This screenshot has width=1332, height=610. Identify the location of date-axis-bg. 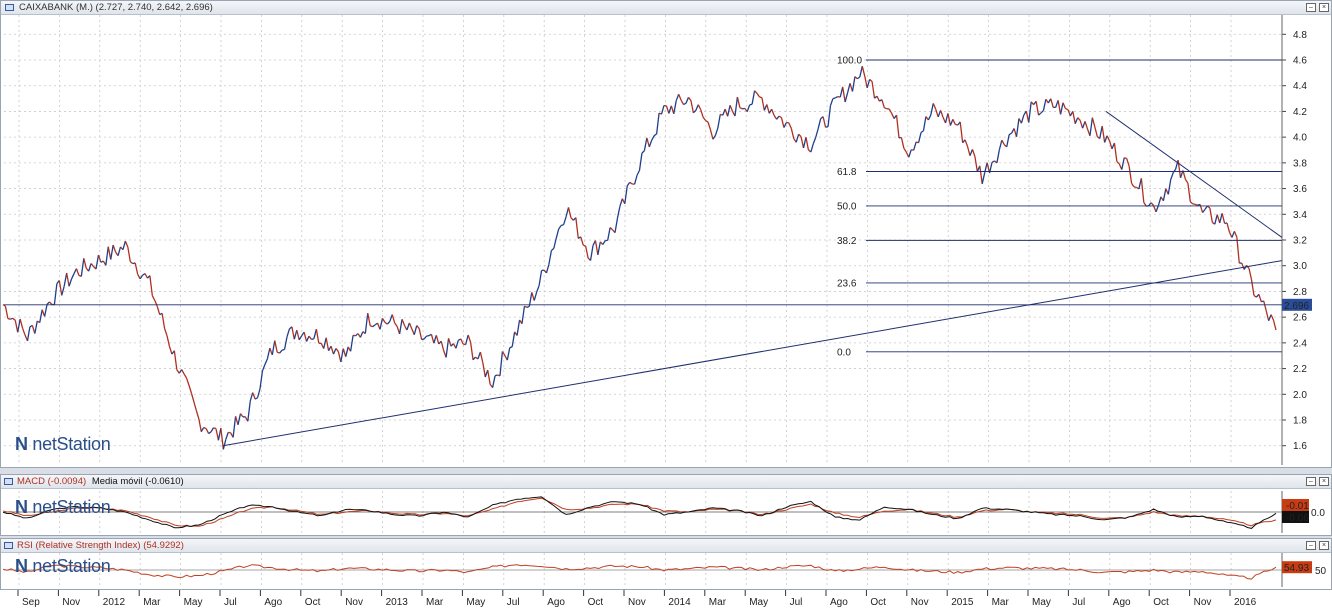
(666, 600).